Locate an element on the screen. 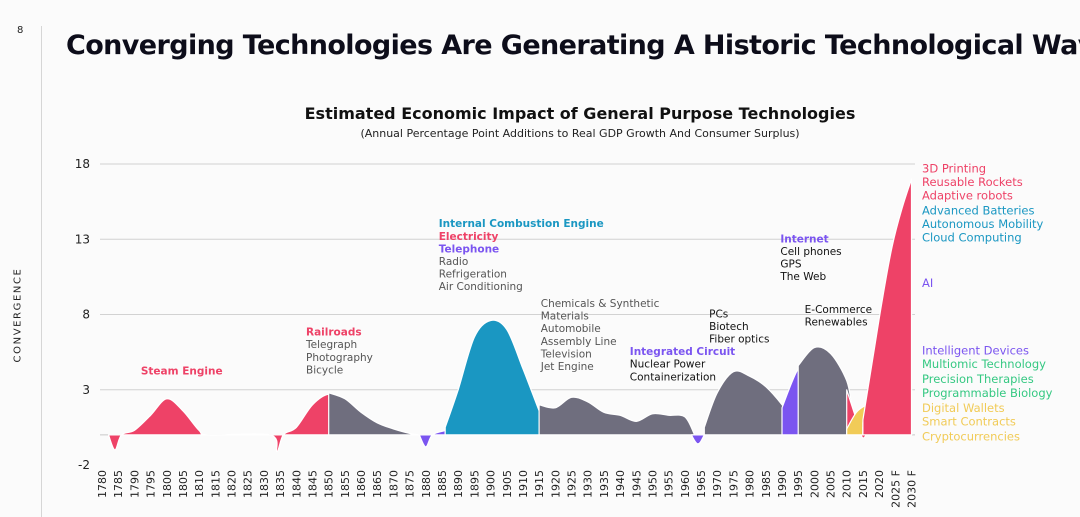 The image size is (1080, 517). legend-item: Adaptive robots is located at coordinates (967, 196).